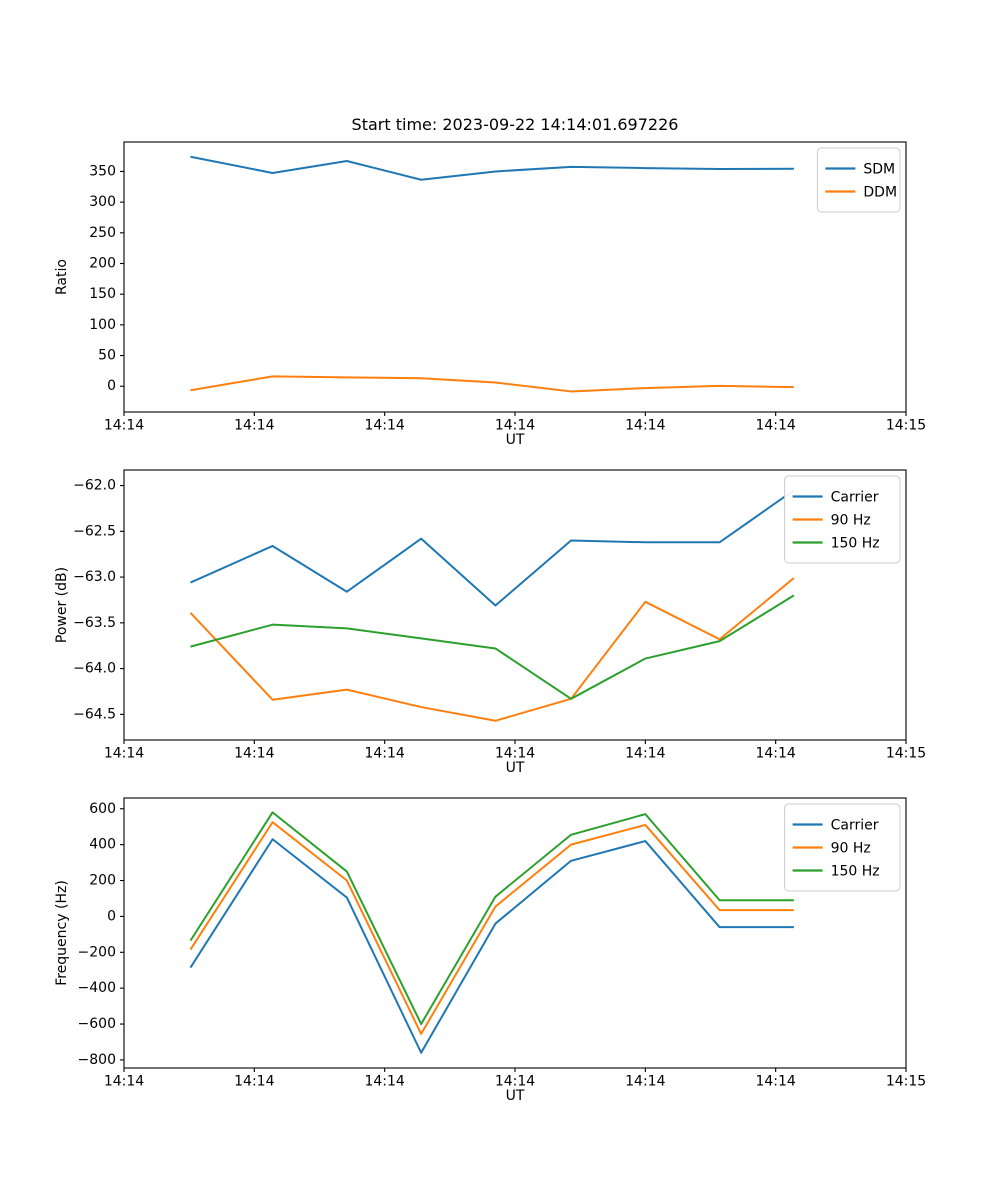  Describe the element at coordinates (94, 669) in the screenshot. I see `y-tick-label: −64.0` at that location.